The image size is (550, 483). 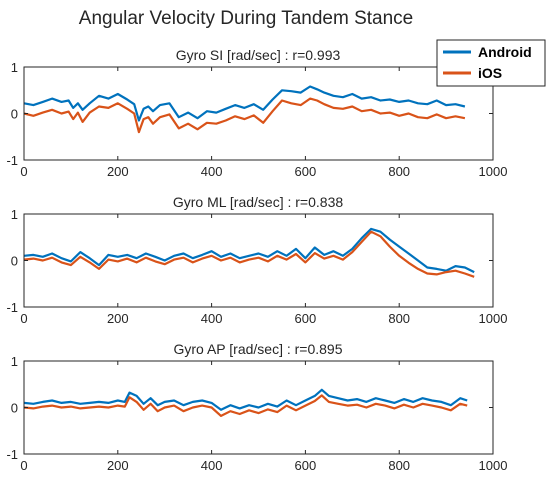 What do you see at coordinates (258, 202) in the screenshot?
I see `subplot-title: Gyro ML [rad/sec] : r=0.838` at bounding box center [258, 202].